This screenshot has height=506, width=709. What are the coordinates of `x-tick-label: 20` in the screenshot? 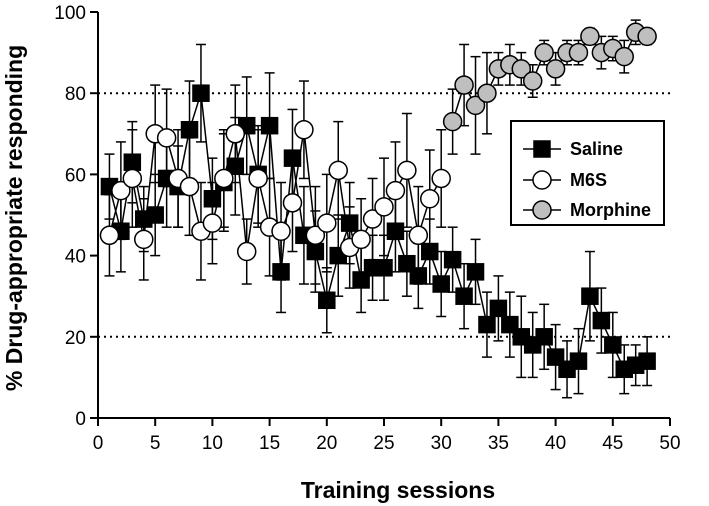 It's located at (326, 443).